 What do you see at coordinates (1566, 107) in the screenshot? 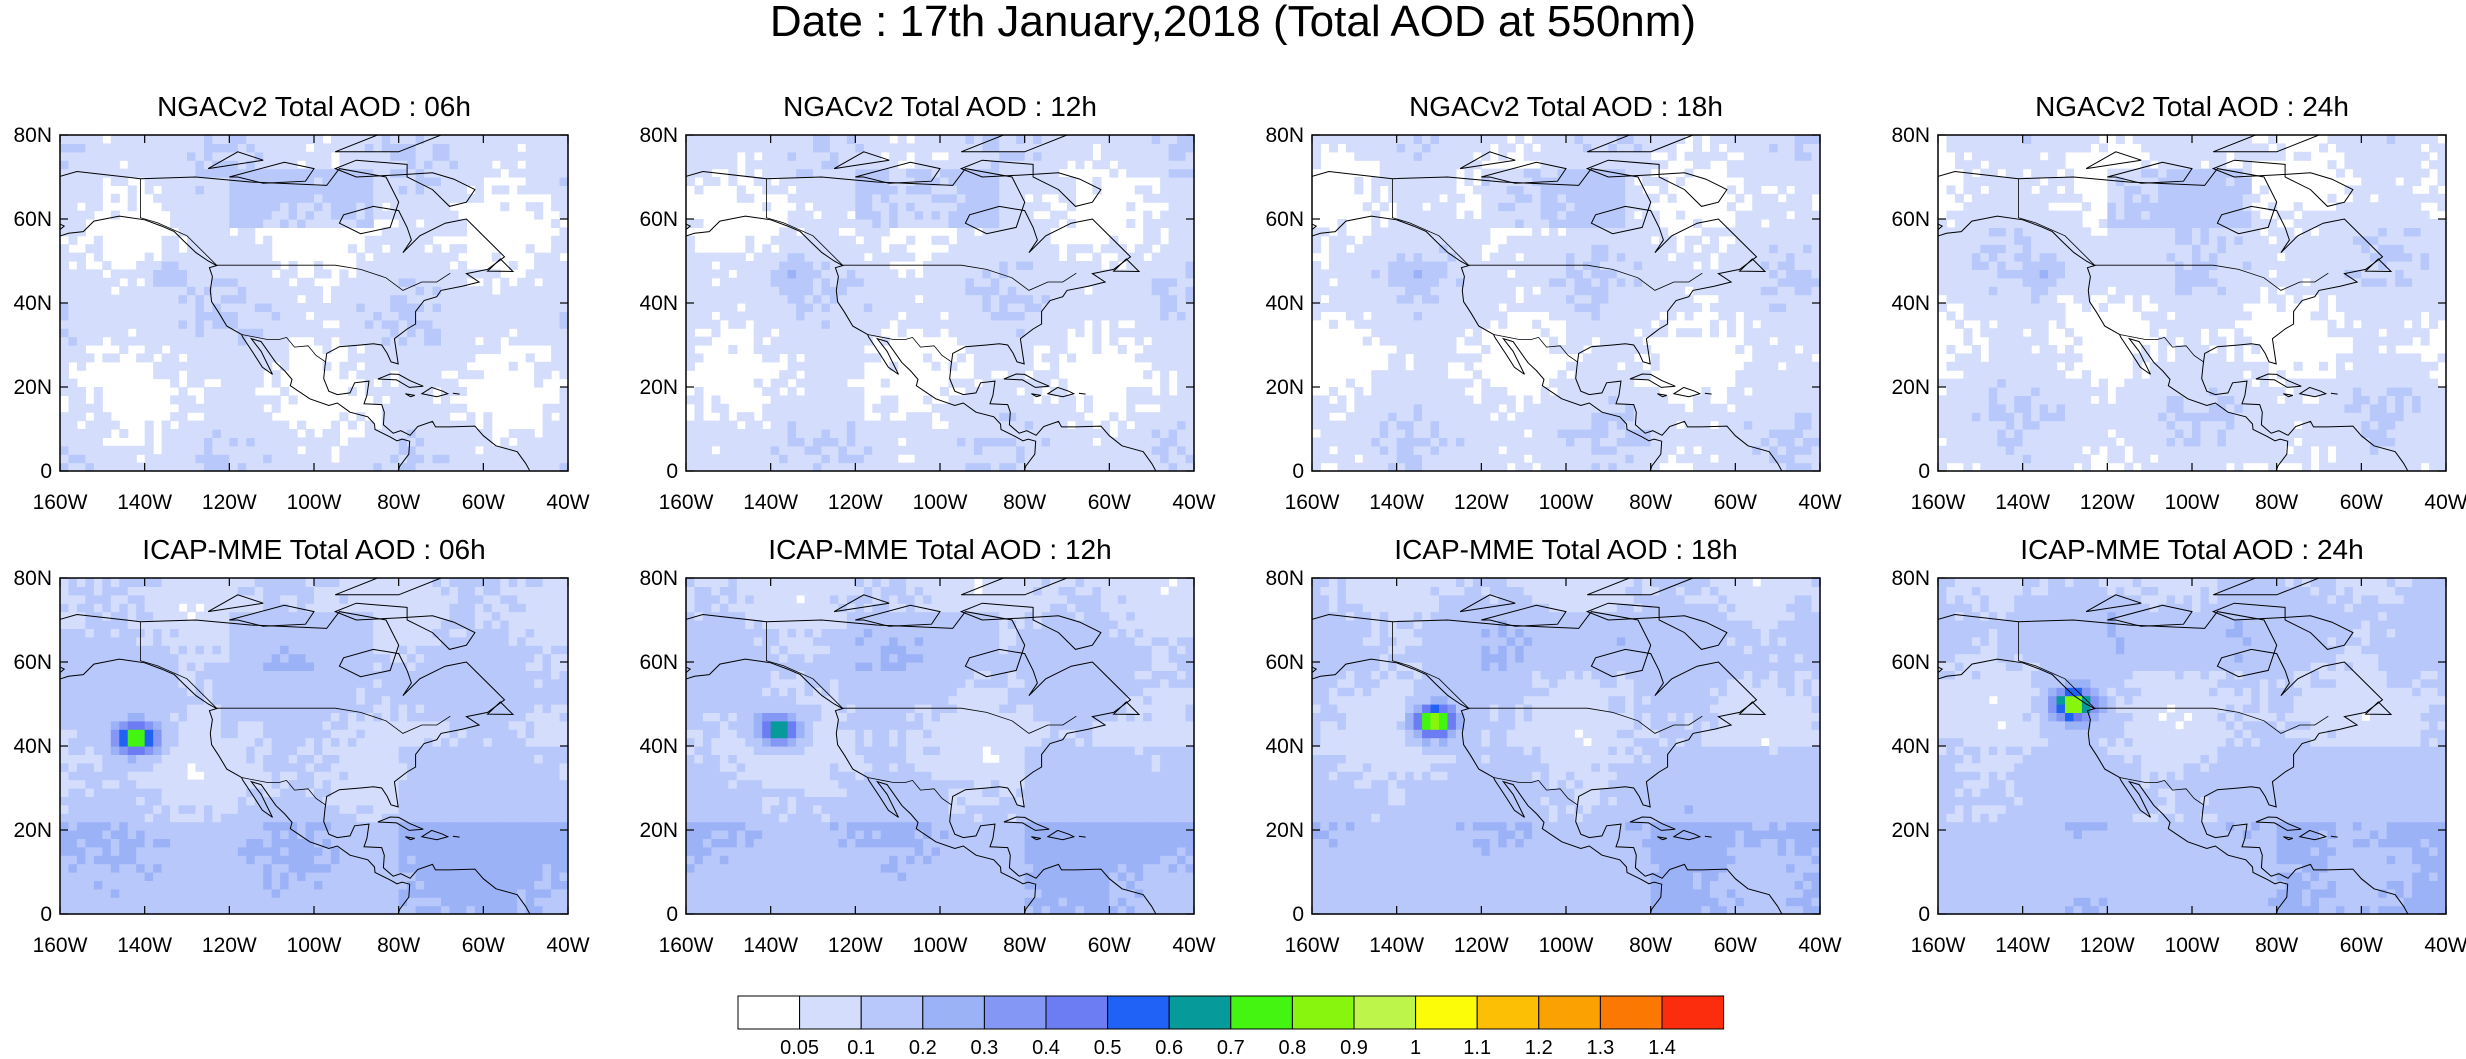
I see `panel-title: NGACv2 Total AOD : 18h` at bounding box center [1566, 107].